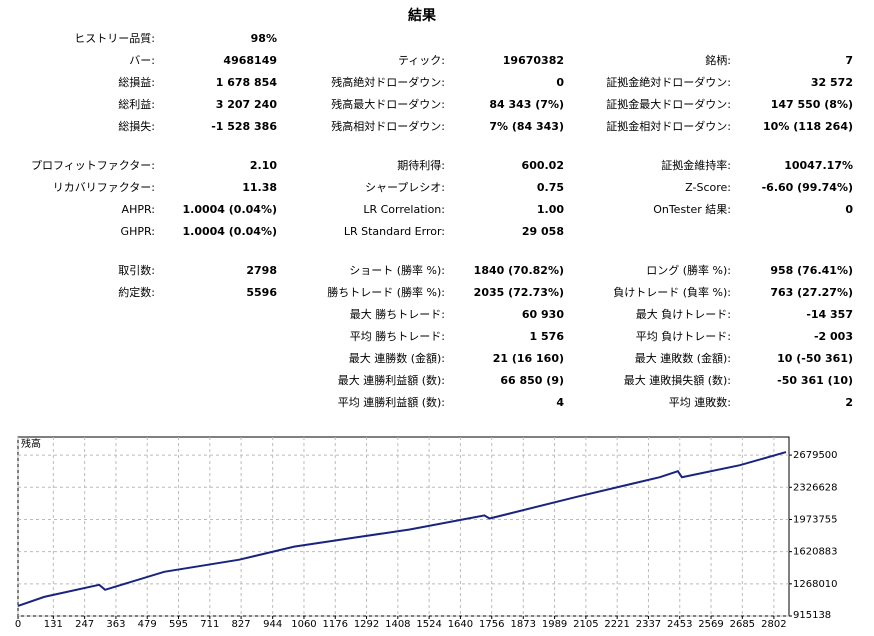 The height and width of the screenshot is (636, 874). Describe the element at coordinates (683, 358) in the screenshot. I see `stat-label: 最大 連敗数 (金額):` at that location.